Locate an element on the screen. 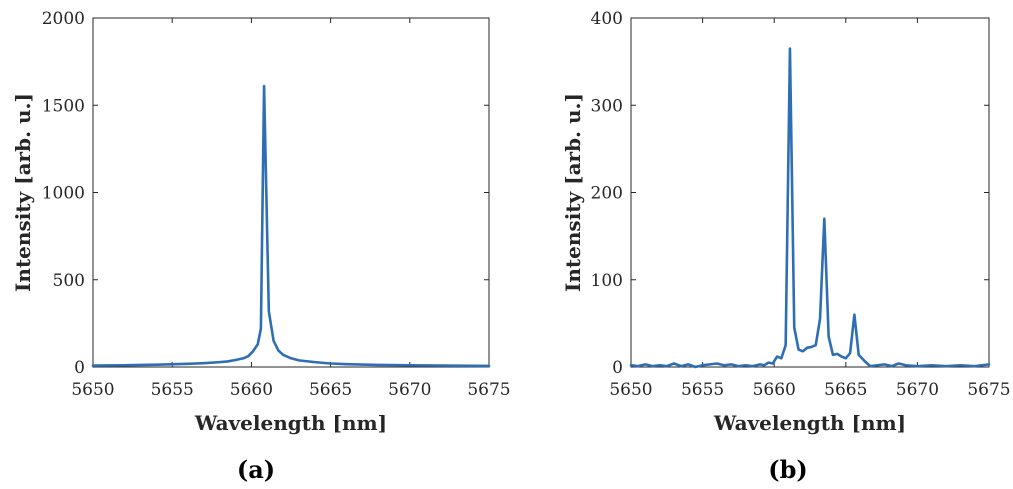 The width and height of the screenshot is (1013, 489). panel-label-b: (b) is located at coordinates (788, 469).